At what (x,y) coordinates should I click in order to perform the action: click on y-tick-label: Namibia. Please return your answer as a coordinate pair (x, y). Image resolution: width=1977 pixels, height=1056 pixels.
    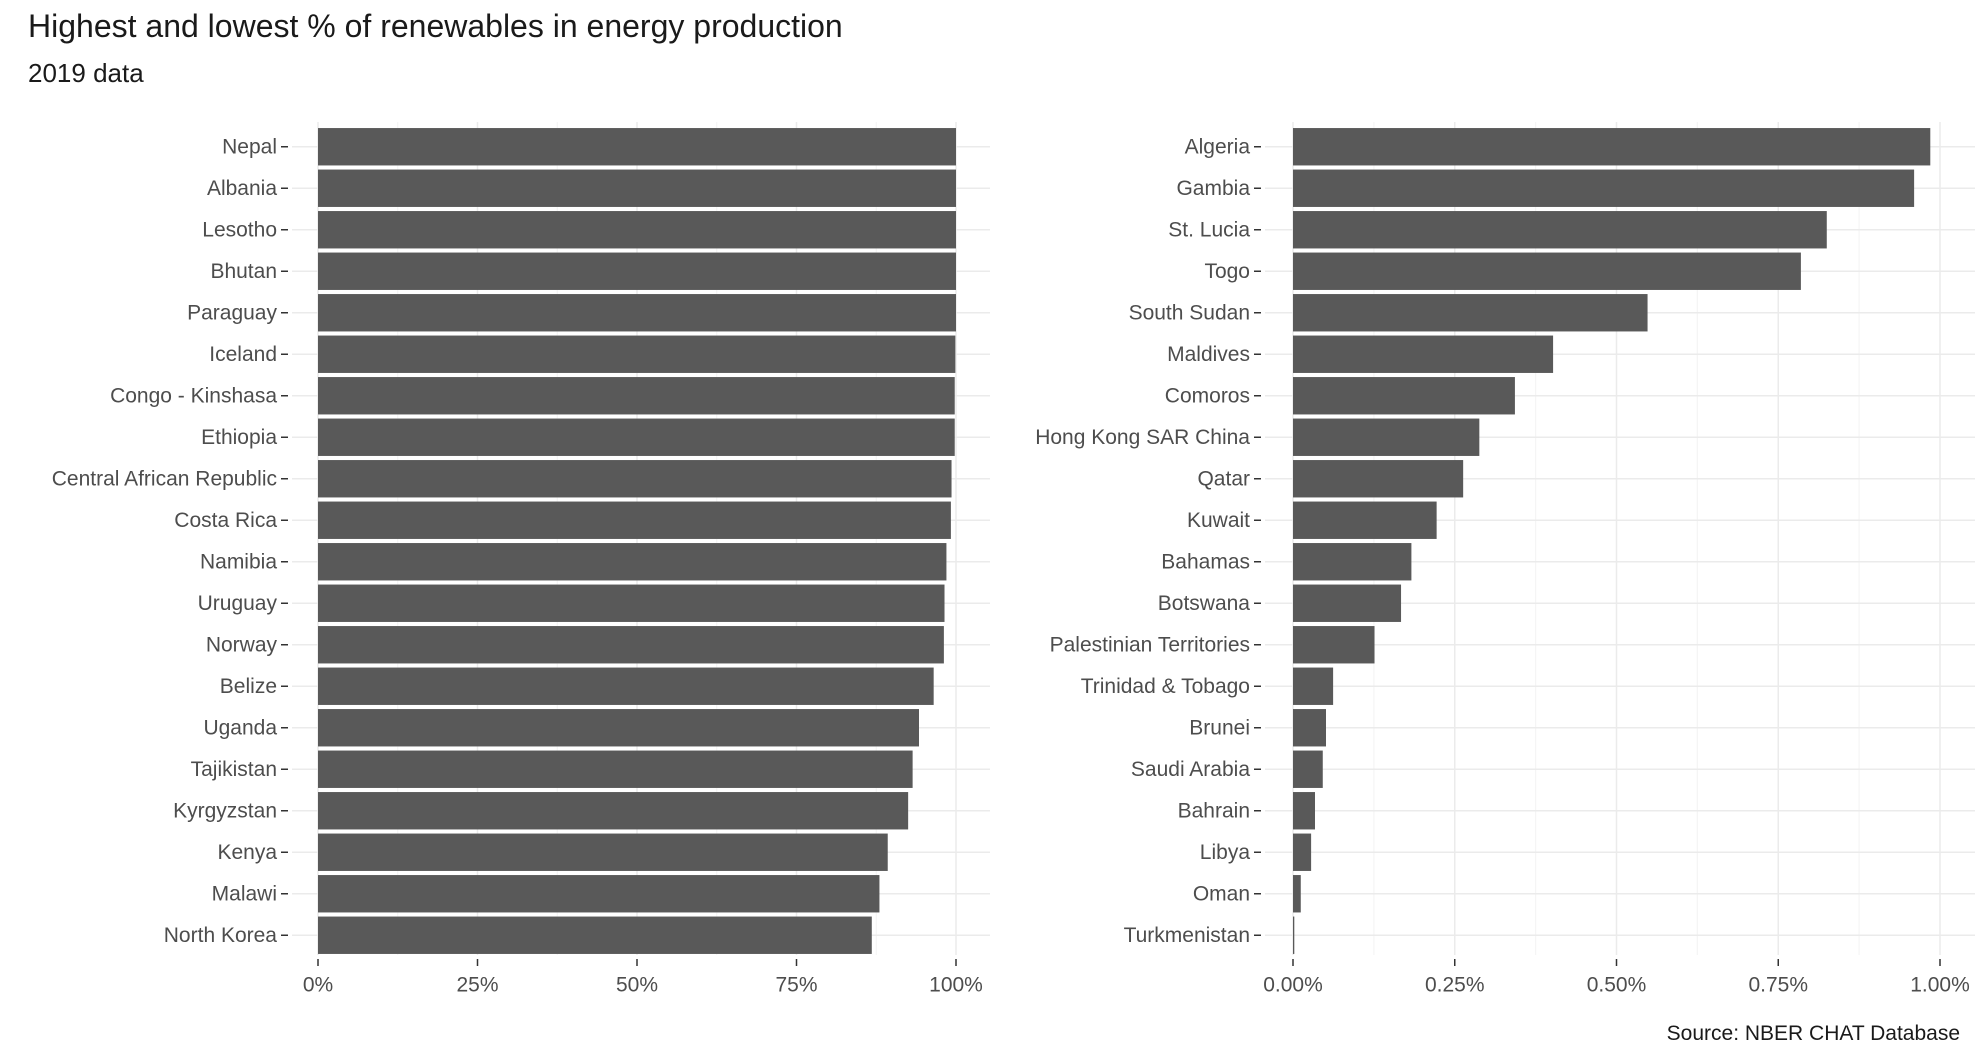
    Looking at the image, I should click on (238, 561).